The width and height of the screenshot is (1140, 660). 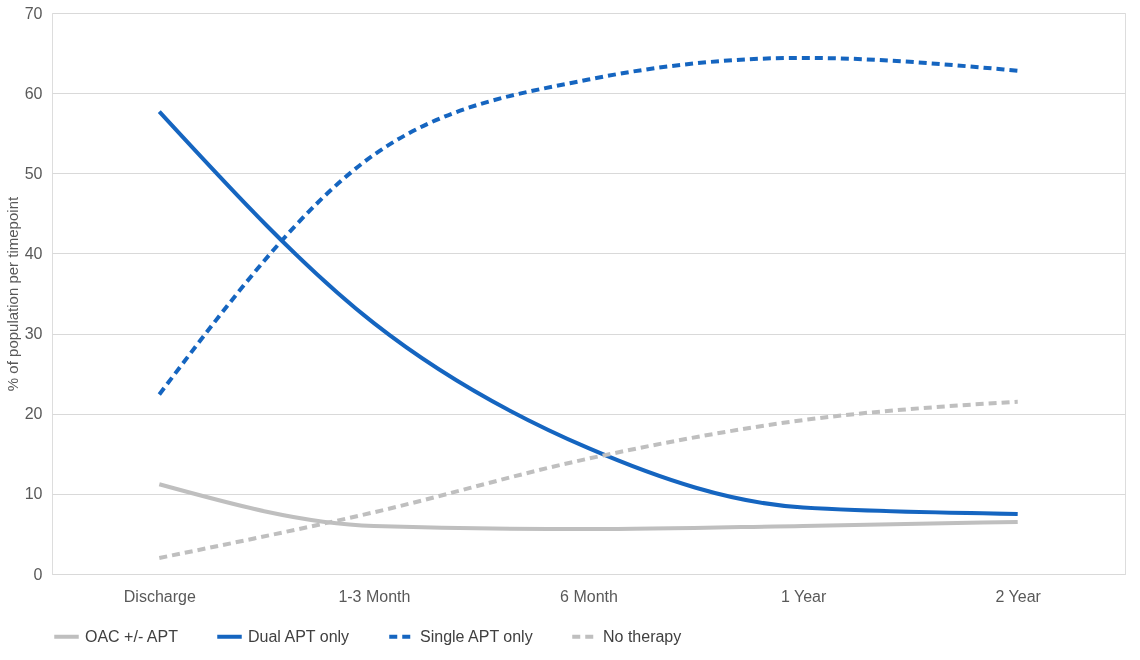 What do you see at coordinates (642, 636) in the screenshot?
I see `legend-label: No therapy` at bounding box center [642, 636].